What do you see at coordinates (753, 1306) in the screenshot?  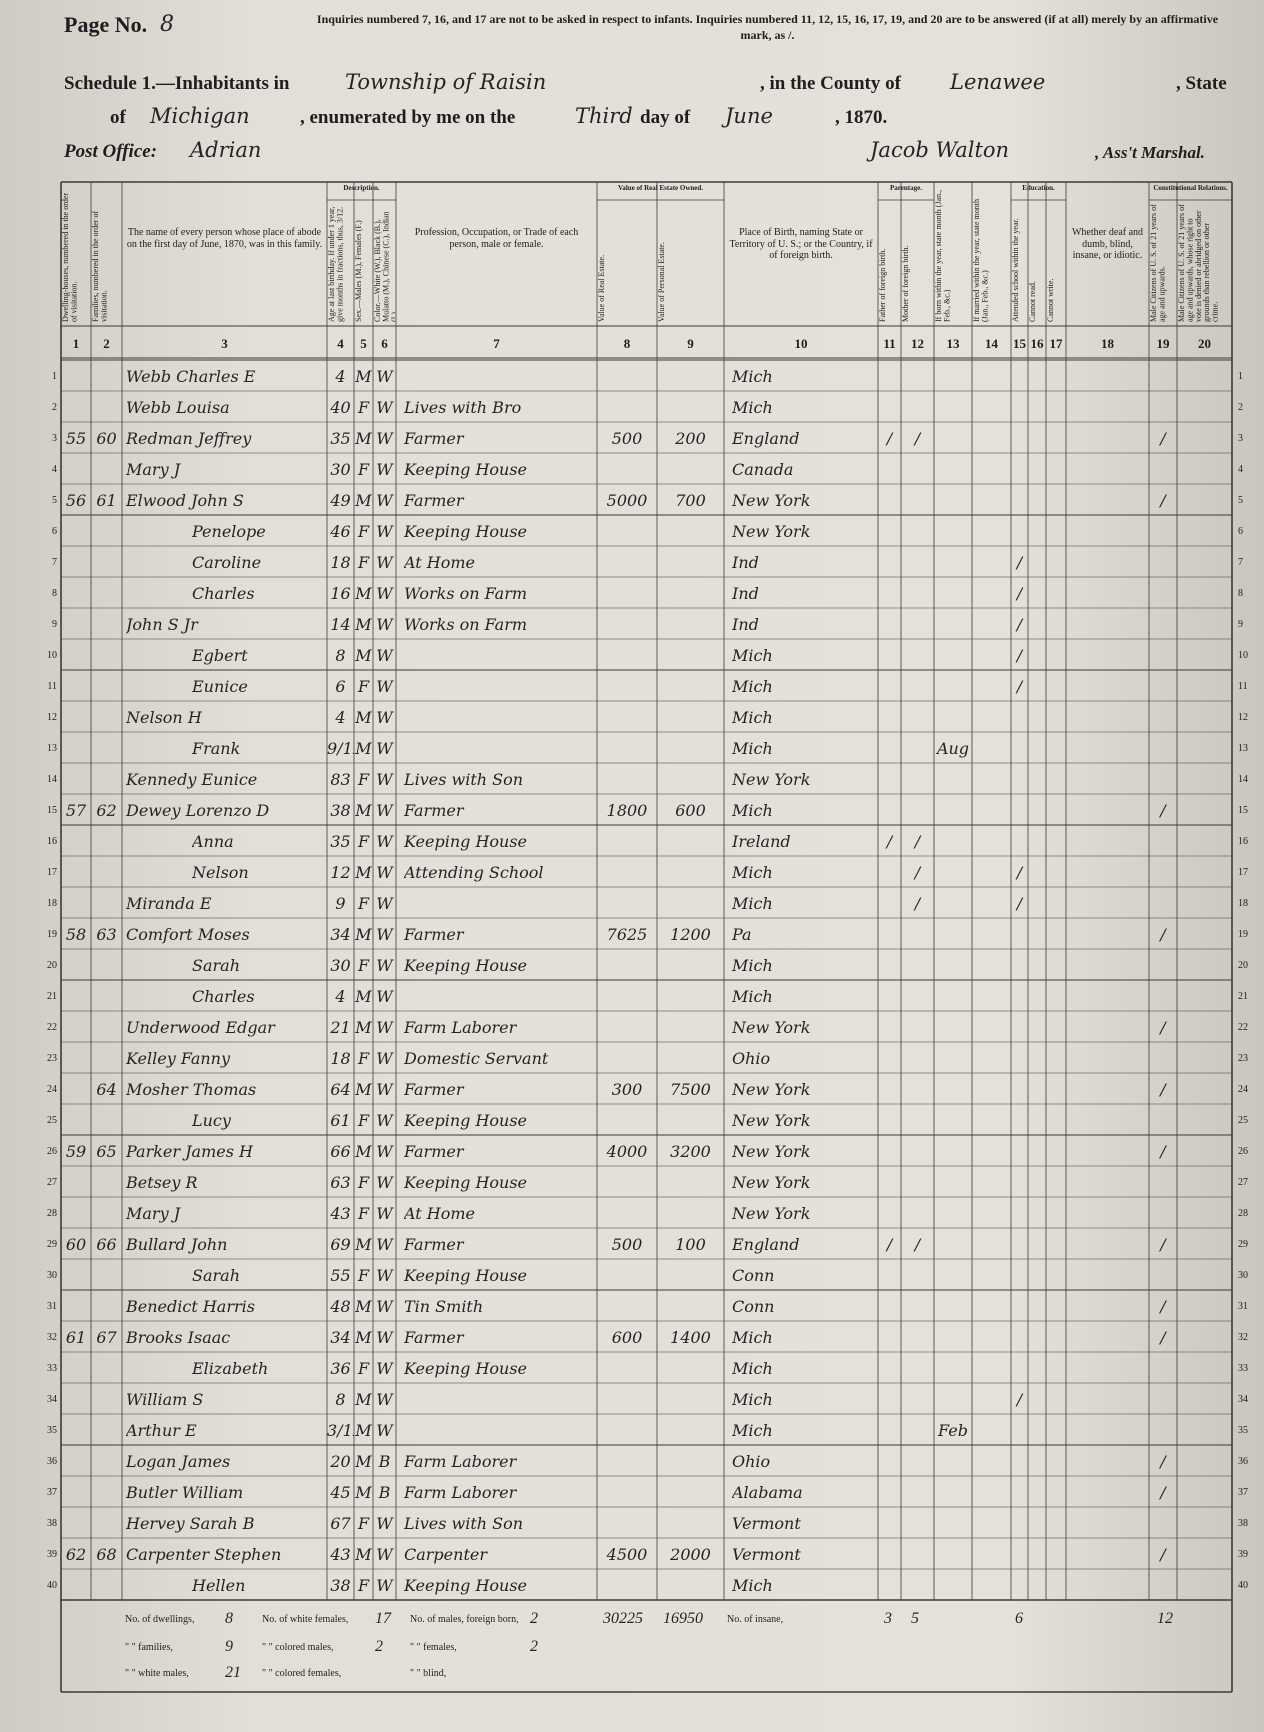 I see `birthplace: Conn` at bounding box center [753, 1306].